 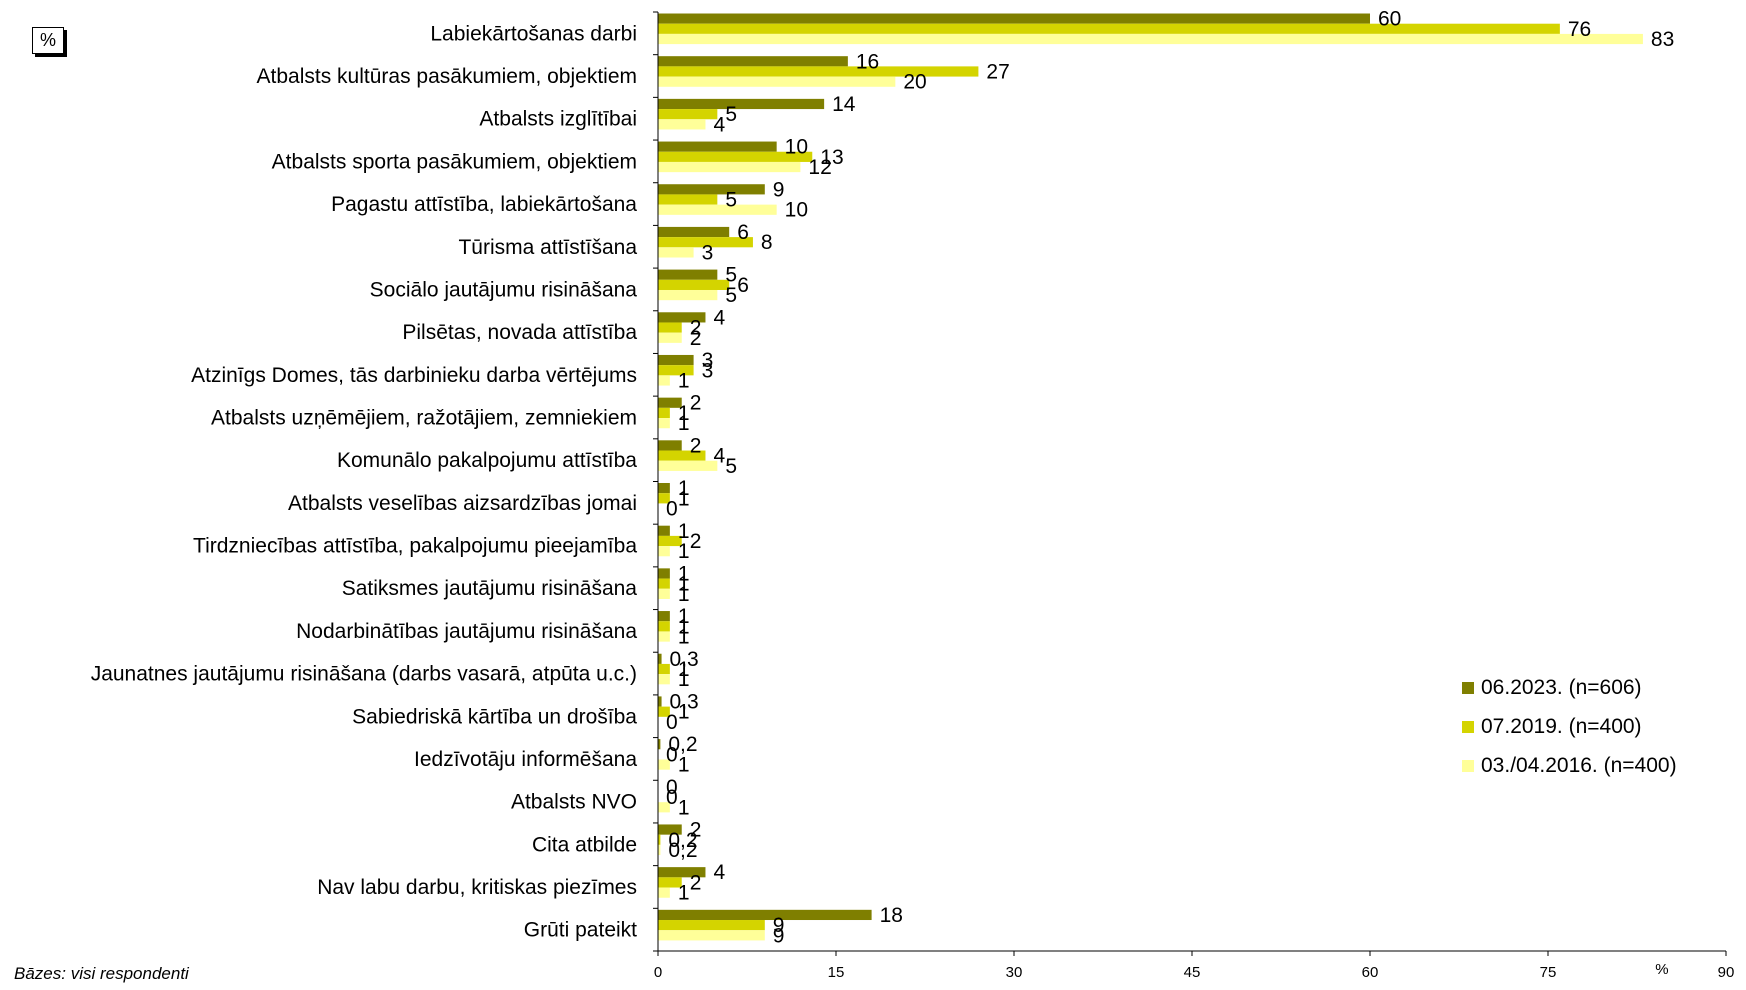 What do you see at coordinates (519, 332) in the screenshot?
I see `category-label: Pilsētas, novada attīstība` at bounding box center [519, 332].